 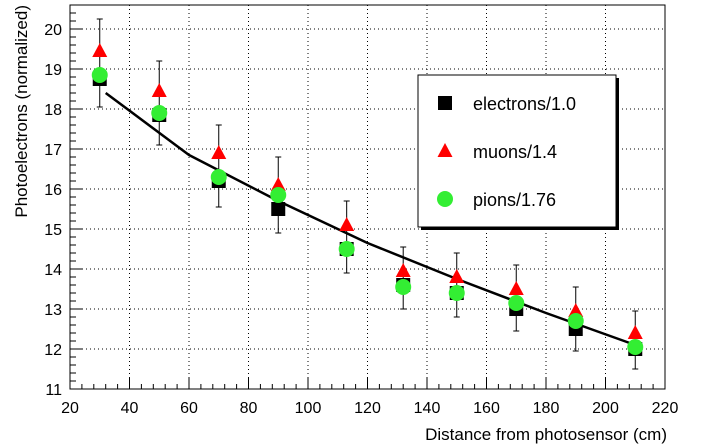 What do you see at coordinates (367, 408) in the screenshot?
I see `x-tick-label: 120` at bounding box center [367, 408].